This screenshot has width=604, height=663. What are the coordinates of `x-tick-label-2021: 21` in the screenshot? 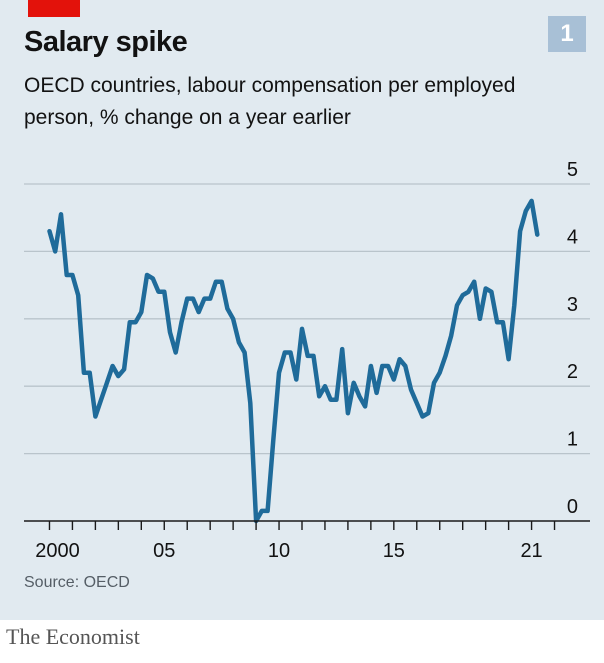 It's located at (531, 551).